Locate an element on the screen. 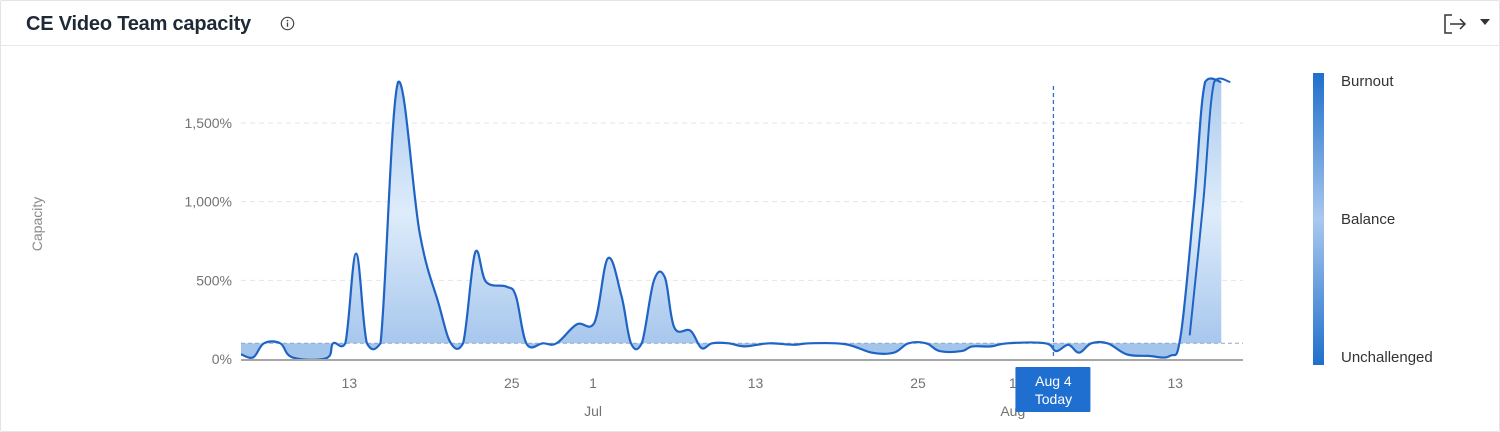 The width and height of the screenshot is (1500, 432). y-tick-label: 1,500% is located at coordinates (208, 123).